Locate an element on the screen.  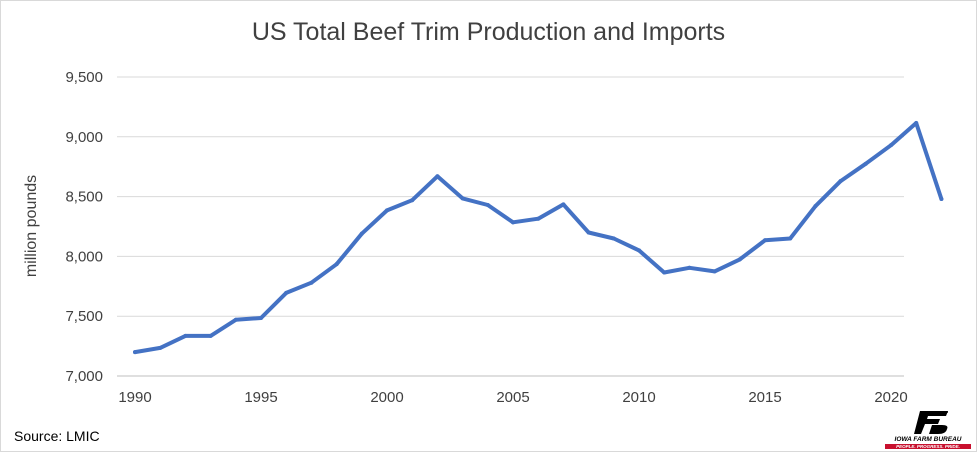
y-tick-label: 8,000 is located at coordinates (84, 256).